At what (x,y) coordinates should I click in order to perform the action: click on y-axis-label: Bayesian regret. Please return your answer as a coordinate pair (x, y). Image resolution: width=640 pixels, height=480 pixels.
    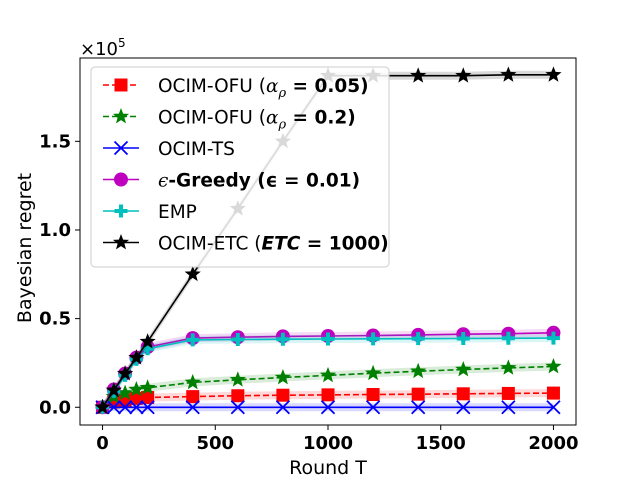
    Looking at the image, I should click on (25, 248).